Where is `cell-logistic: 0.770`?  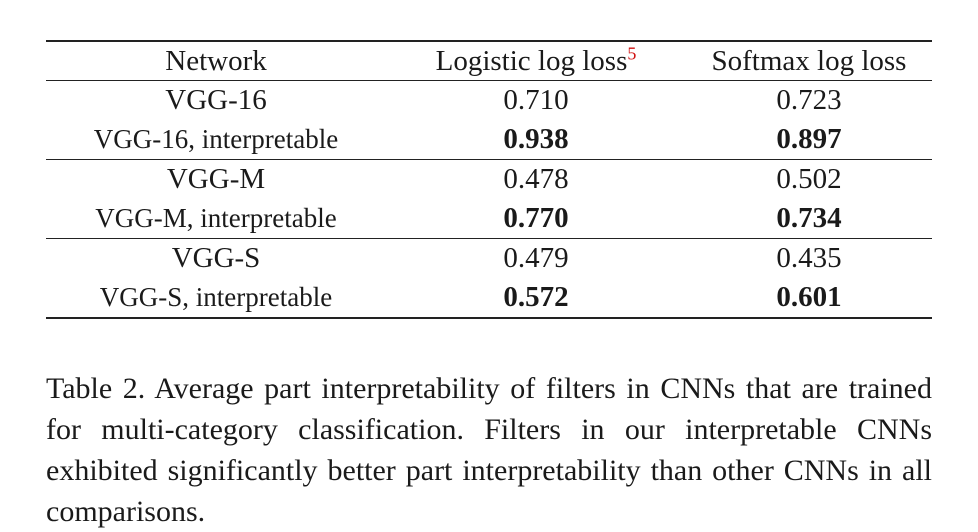
cell-logistic: 0.770 is located at coordinates (536, 219).